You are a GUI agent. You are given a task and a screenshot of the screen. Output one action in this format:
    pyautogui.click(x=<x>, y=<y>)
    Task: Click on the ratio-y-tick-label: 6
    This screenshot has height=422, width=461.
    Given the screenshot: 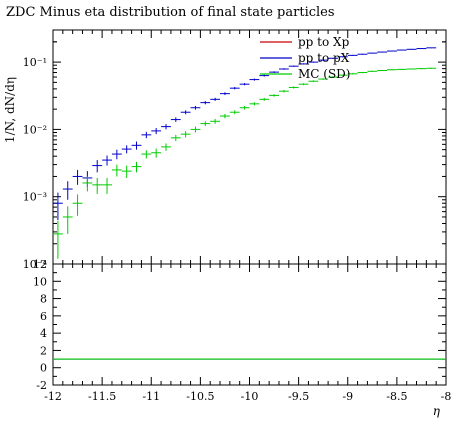 What is the action you would take?
    pyautogui.click(x=43, y=316)
    